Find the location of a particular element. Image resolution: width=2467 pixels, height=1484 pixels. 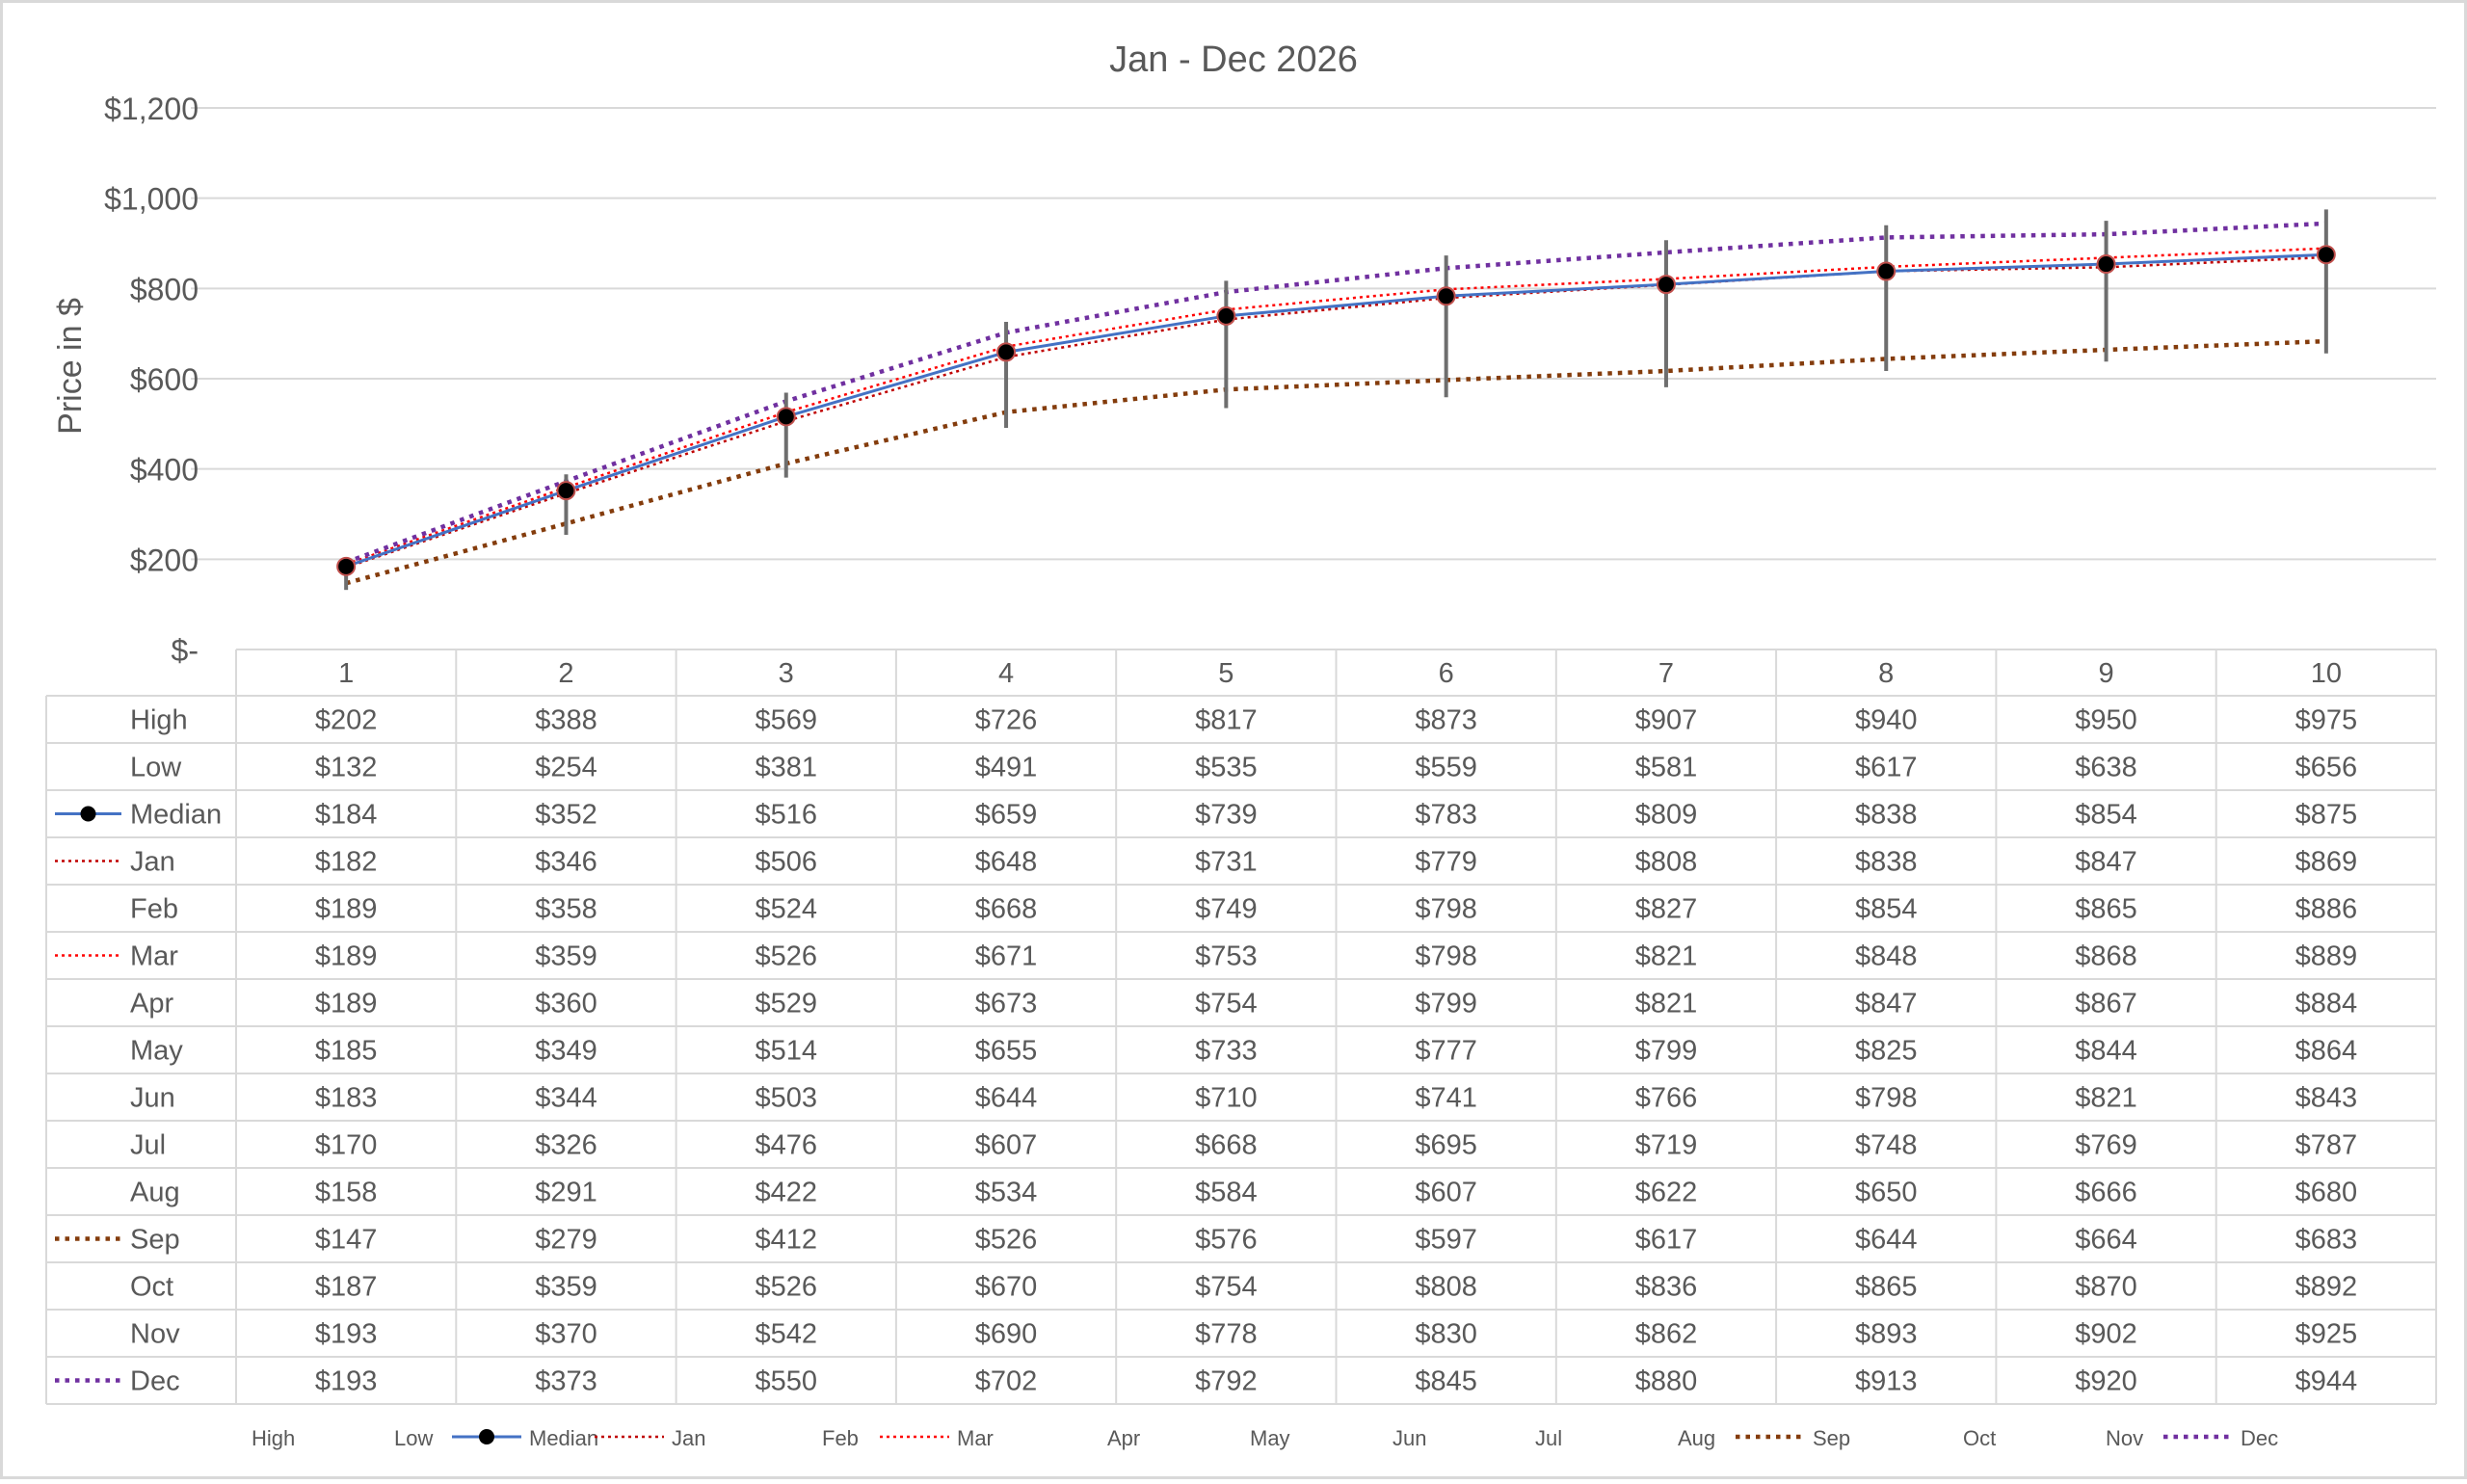

data-label: $792 is located at coordinates (1226, 1381).